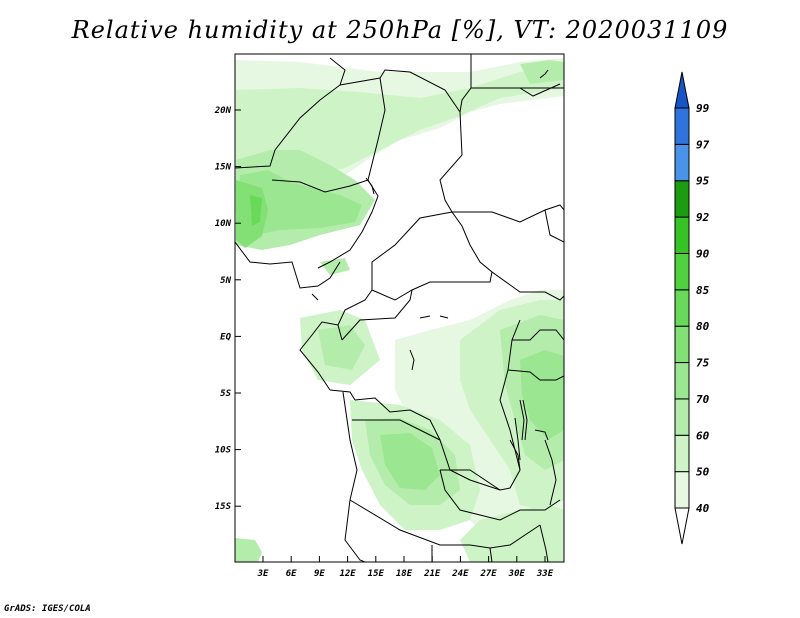 The height and width of the screenshot is (618, 800). I want to click on latitude-axis: 20N 15N 10N 5N EQ 5S 10S 15S, so click(227, 309).